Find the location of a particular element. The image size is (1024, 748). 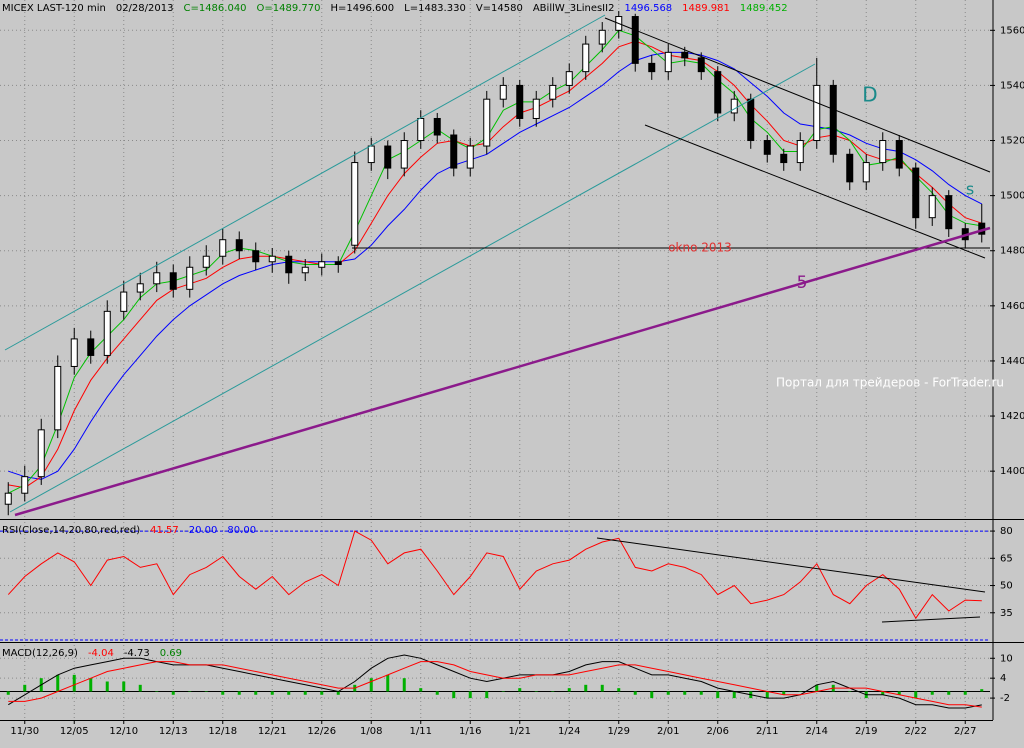

header-item: -4.73 is located at coordinates (137, 653).